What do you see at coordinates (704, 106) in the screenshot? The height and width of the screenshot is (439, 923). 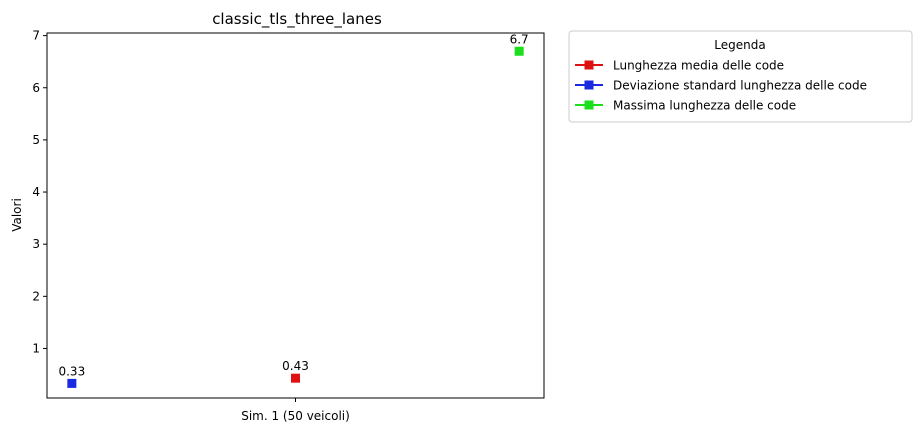 I see `legend-label: Massima lunghezza delle code` at bounding box center [704, 106].